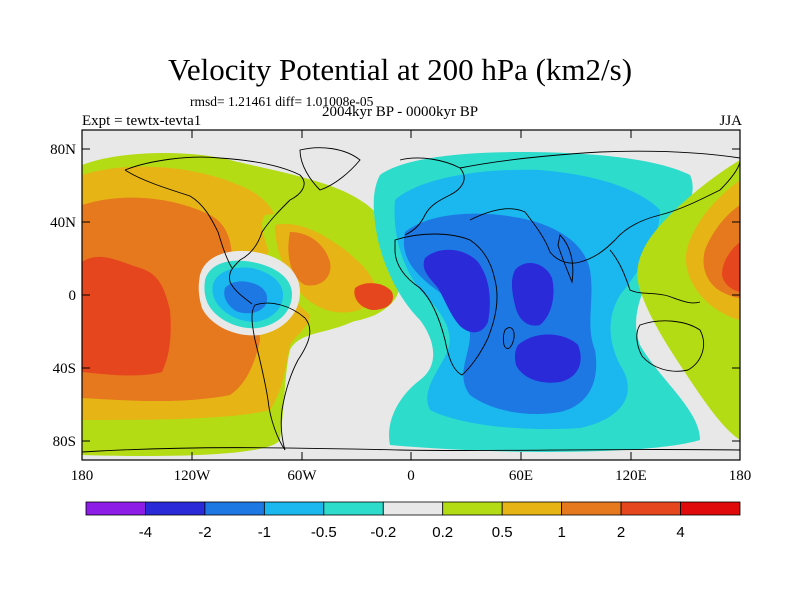 This screenshot has width=800, height=600. I want to click on colorbar-label: -0.5, so click(324, 532).